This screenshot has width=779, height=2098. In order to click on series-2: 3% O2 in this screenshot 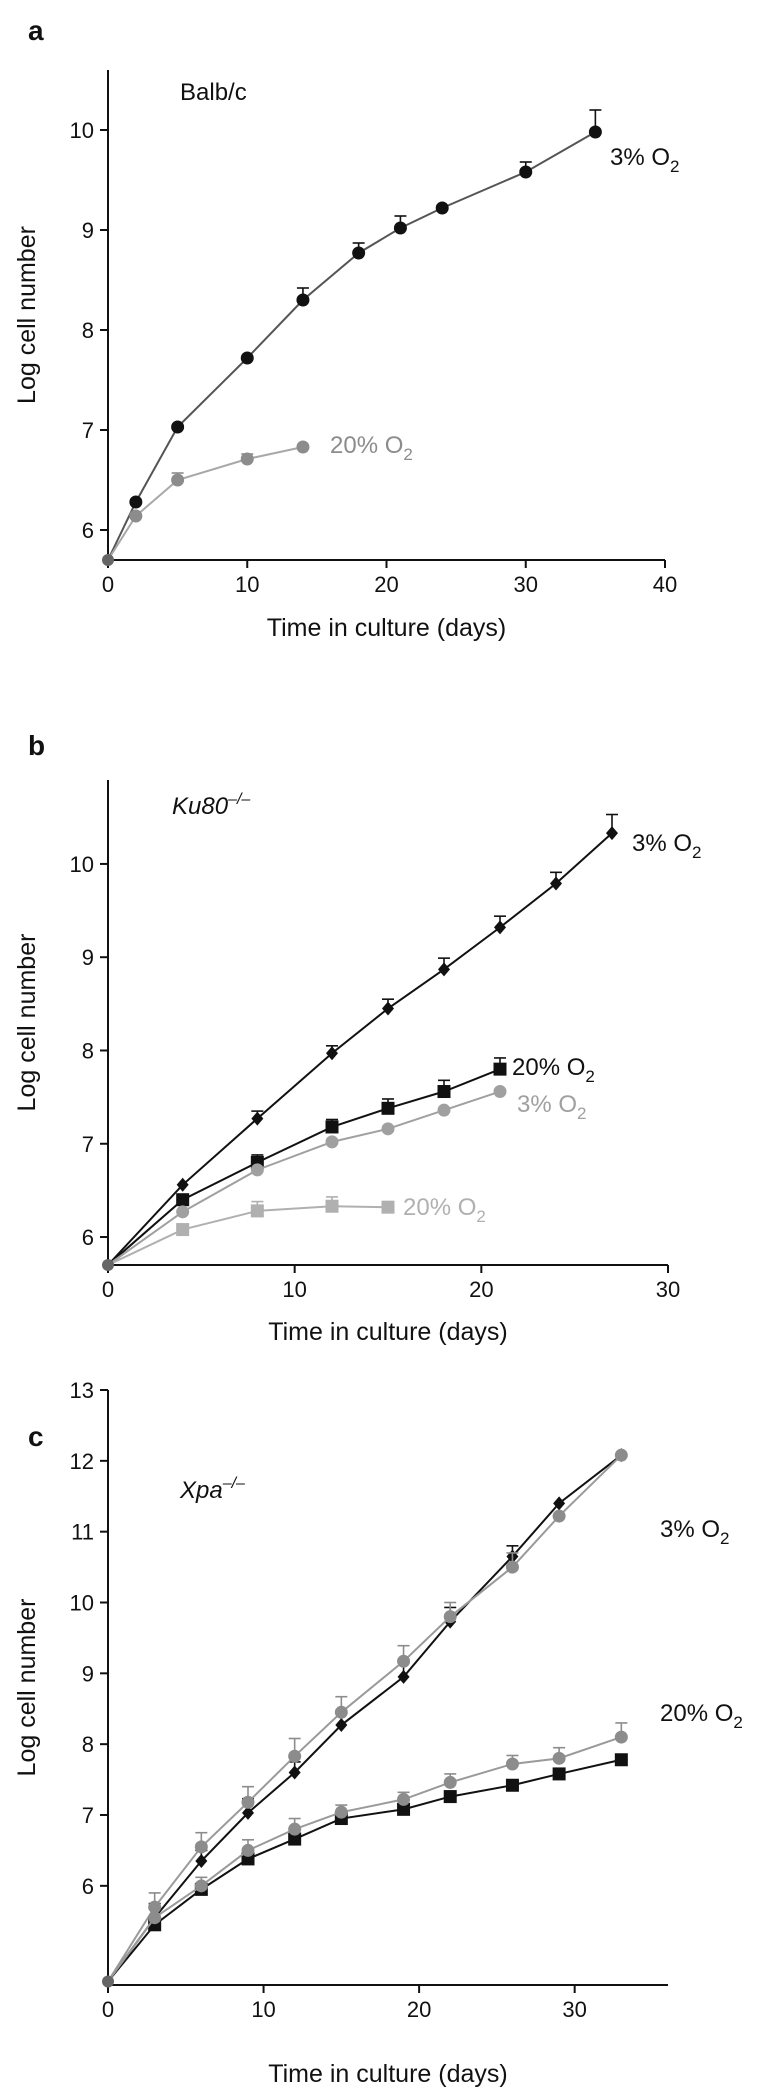, I will do `click(347, 1175)`.